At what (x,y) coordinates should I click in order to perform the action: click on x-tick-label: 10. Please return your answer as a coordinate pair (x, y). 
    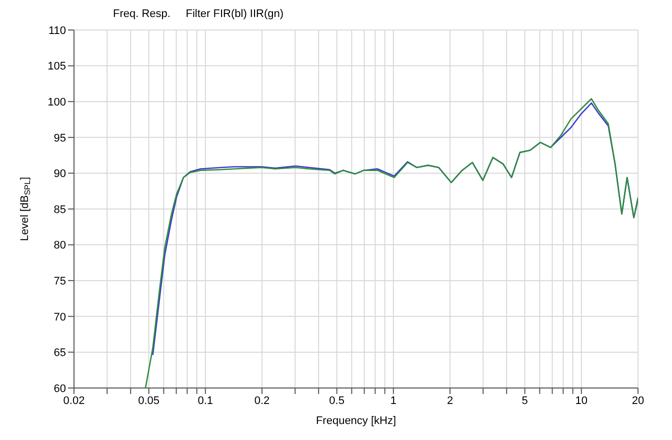
    Looking at the image, I should click on (581, 400).